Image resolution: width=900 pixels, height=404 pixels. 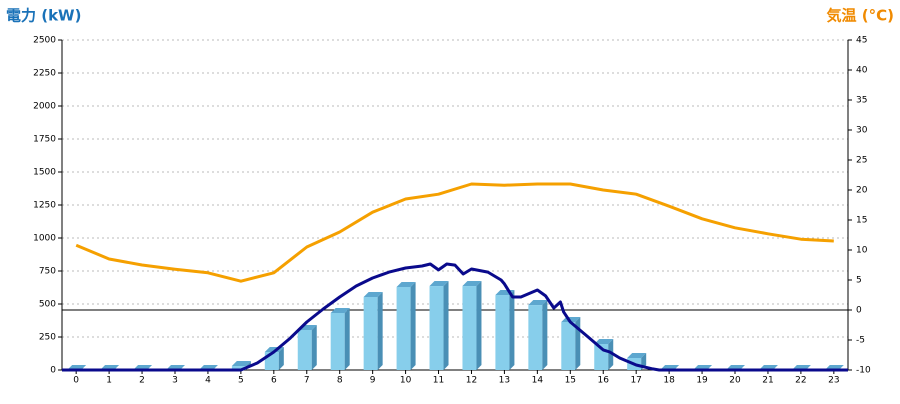 I want to click on x-tick-label: 7, so click(x=307, y=381).